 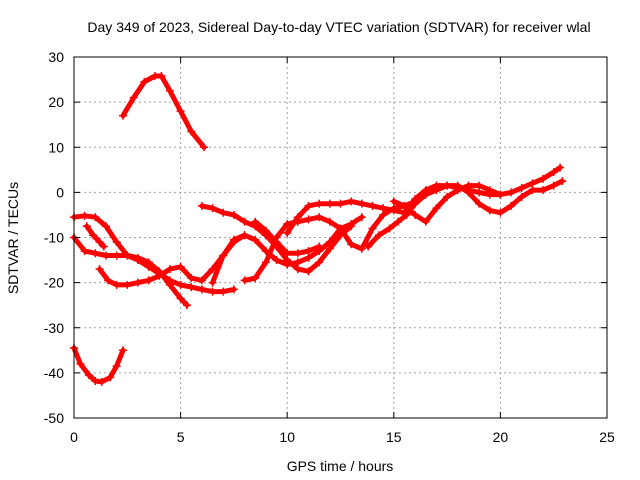 What do you see at coordinates (56, 57) in the screenshot?
I see `y-tick-label: 30` at bounding box center [56, 57].